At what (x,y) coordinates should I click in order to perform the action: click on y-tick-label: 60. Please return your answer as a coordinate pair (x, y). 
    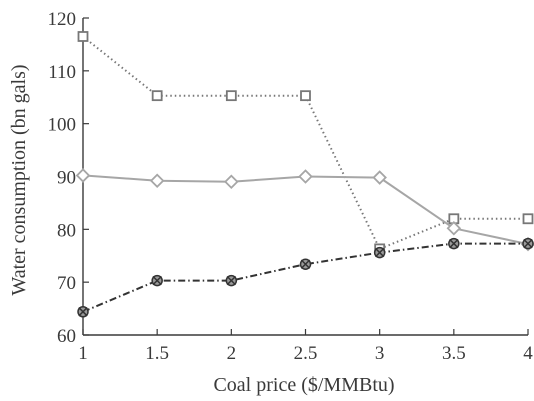
    Looking at the image, I should click on (66, 336).